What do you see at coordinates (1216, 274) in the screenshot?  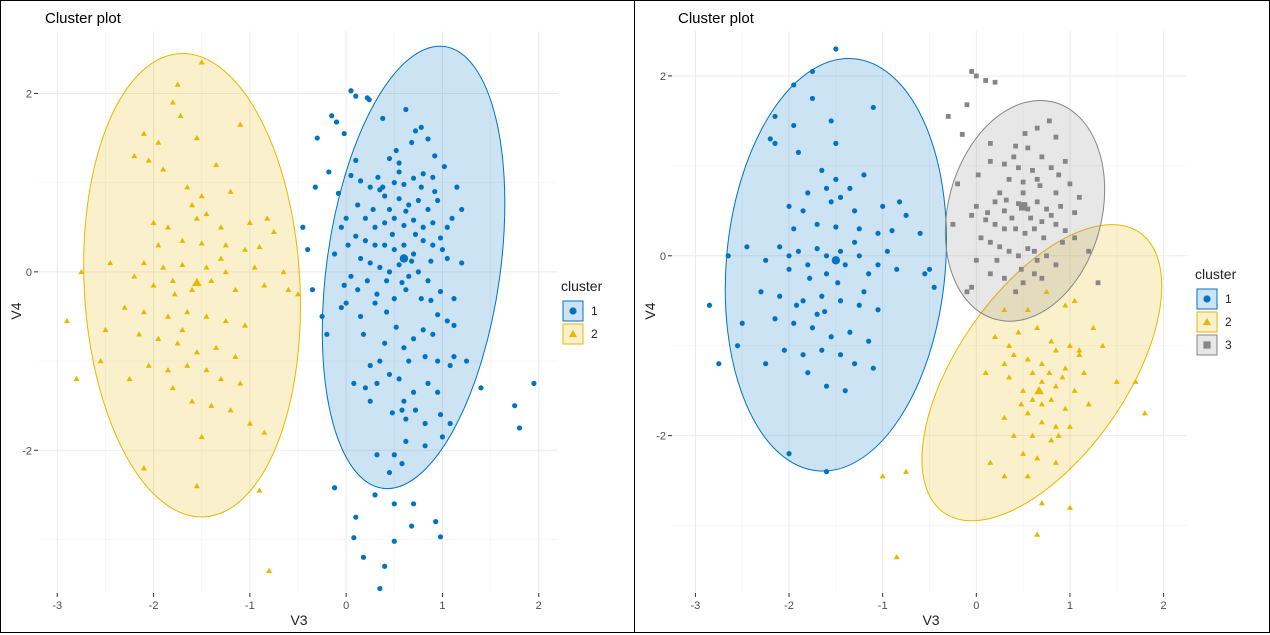 I see `legend-title: cluster` at bounding box center [1216, 274].